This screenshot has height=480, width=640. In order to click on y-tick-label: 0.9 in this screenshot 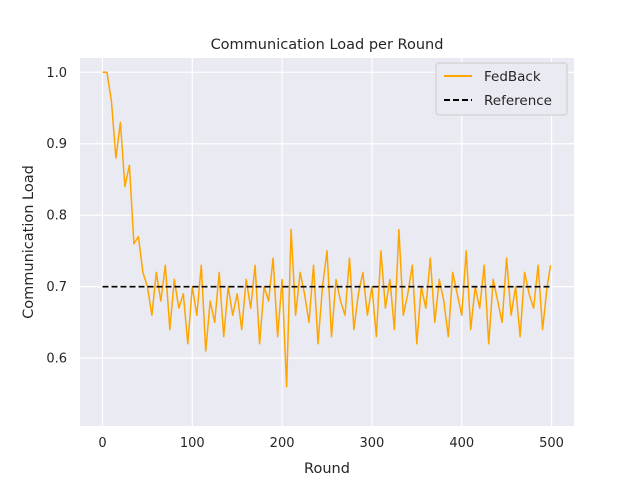, I will do `click(56, 144)`.